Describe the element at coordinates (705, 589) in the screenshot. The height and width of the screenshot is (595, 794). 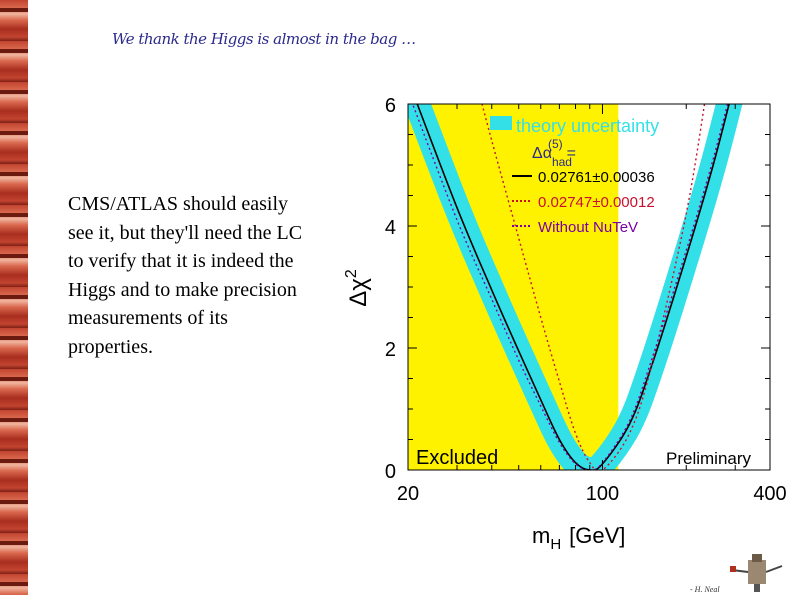
I see `credit-text: - H. Neal` at that location.